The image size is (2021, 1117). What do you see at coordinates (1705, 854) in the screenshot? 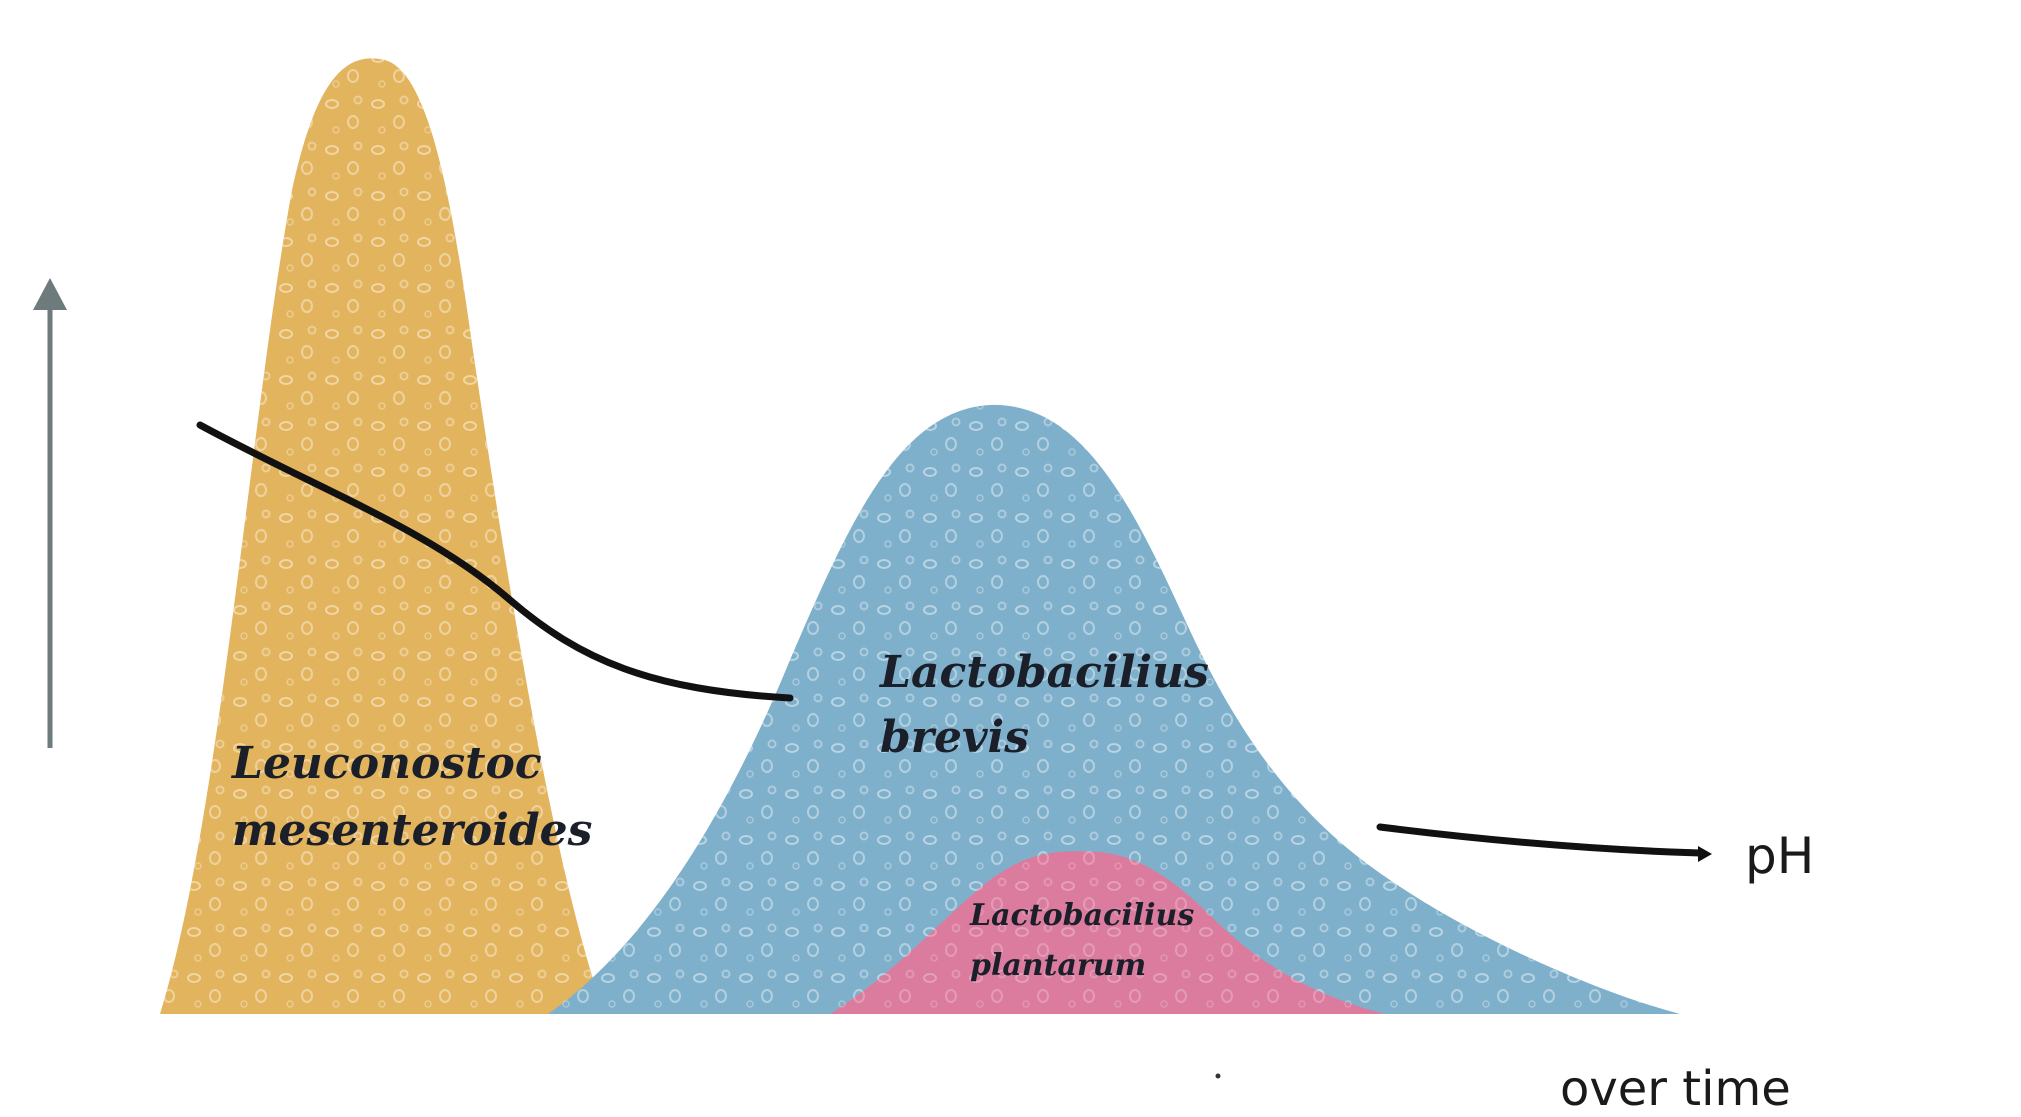
I see `ph-line-arrowhead` at bounding box center [1705, 854].